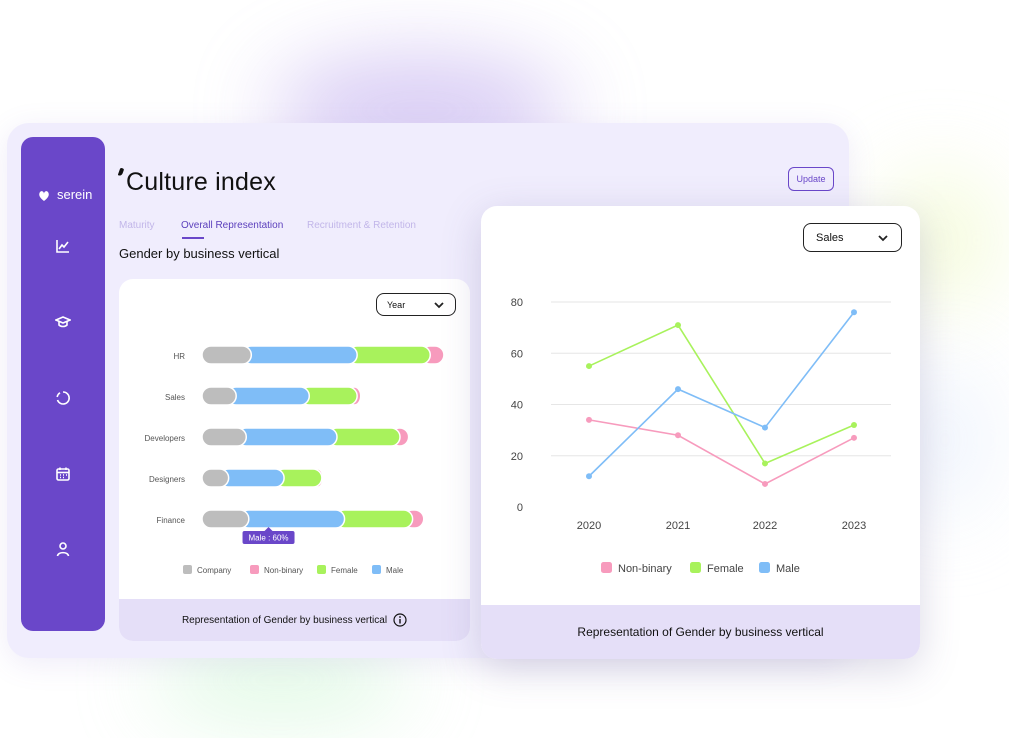 This screenshot has height=738, width=1009. What do you see at coordinates (165, 438) in the screenshot?
I see `bar-category-label: Developers` at bounding box center [165, 438].